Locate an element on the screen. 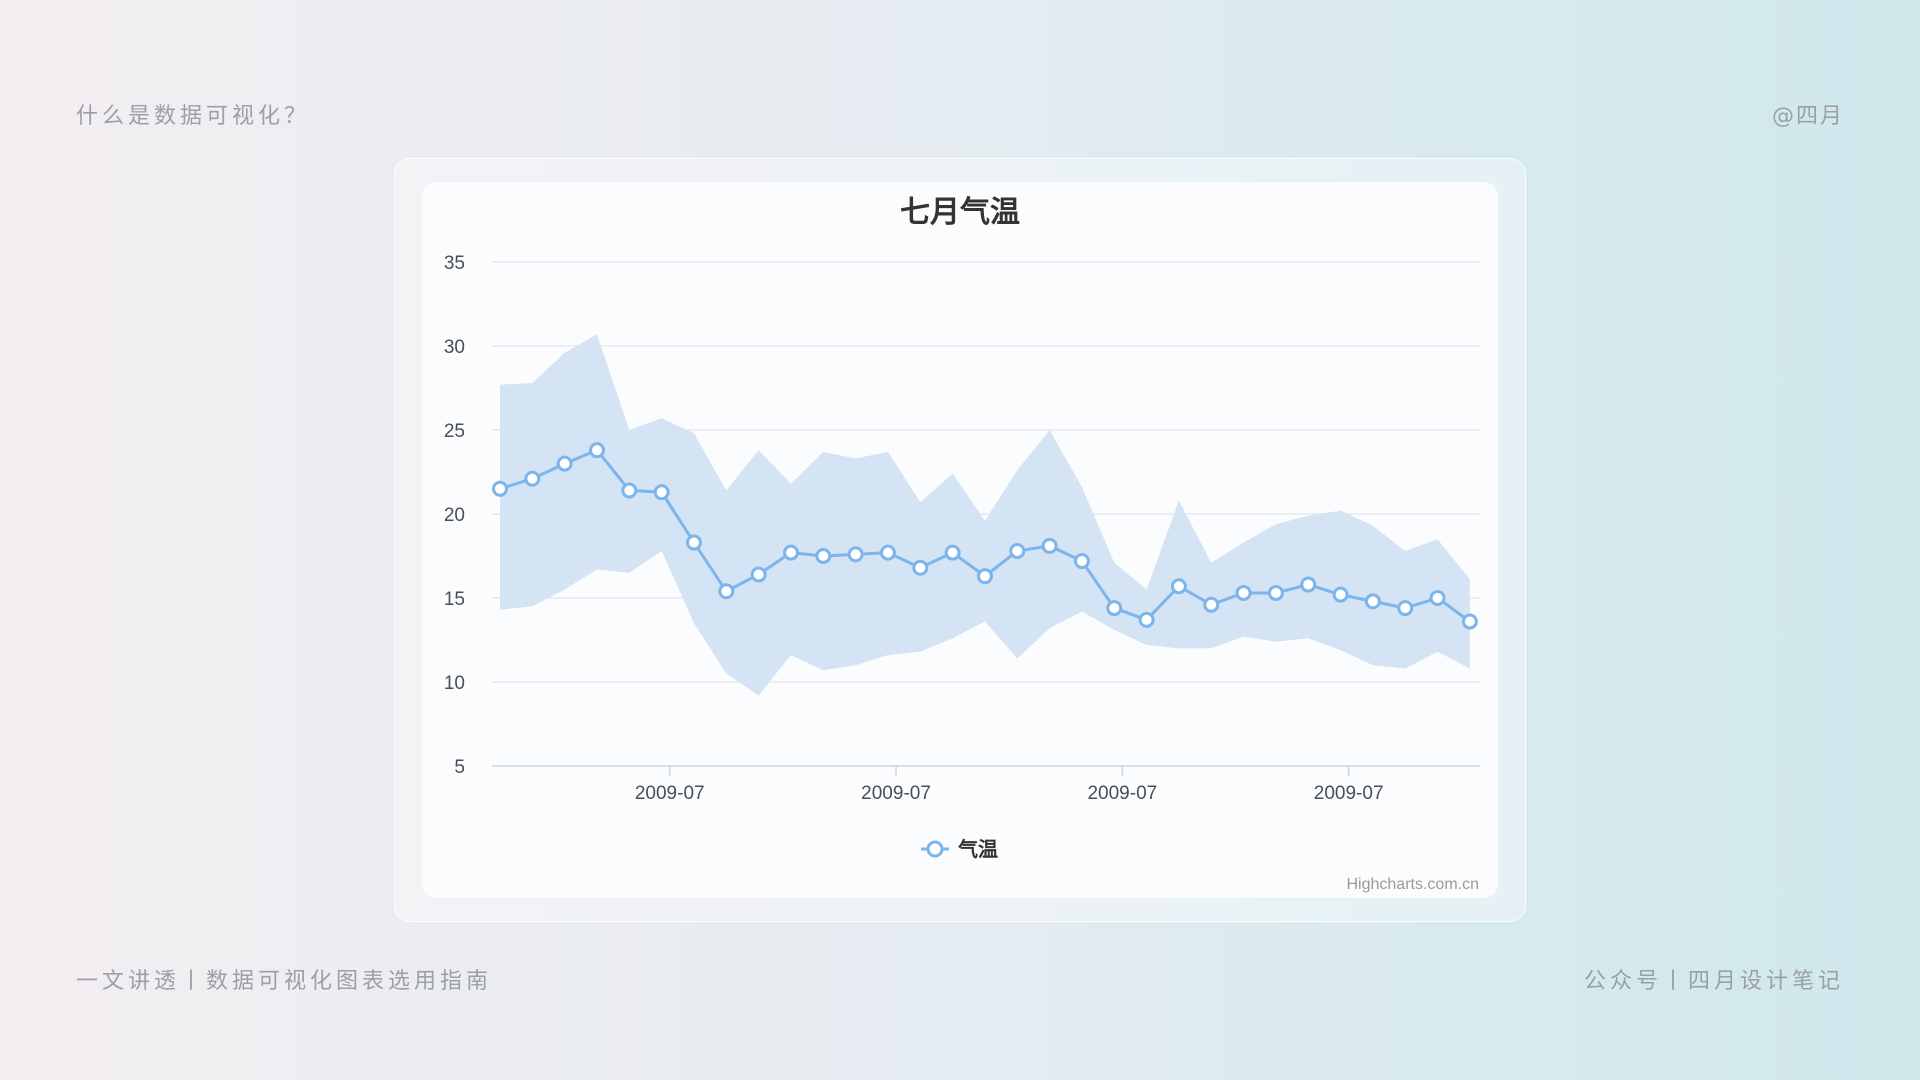 The image size is (1920, 1080). legend-marker-icon is located at coordinates (935, 849).